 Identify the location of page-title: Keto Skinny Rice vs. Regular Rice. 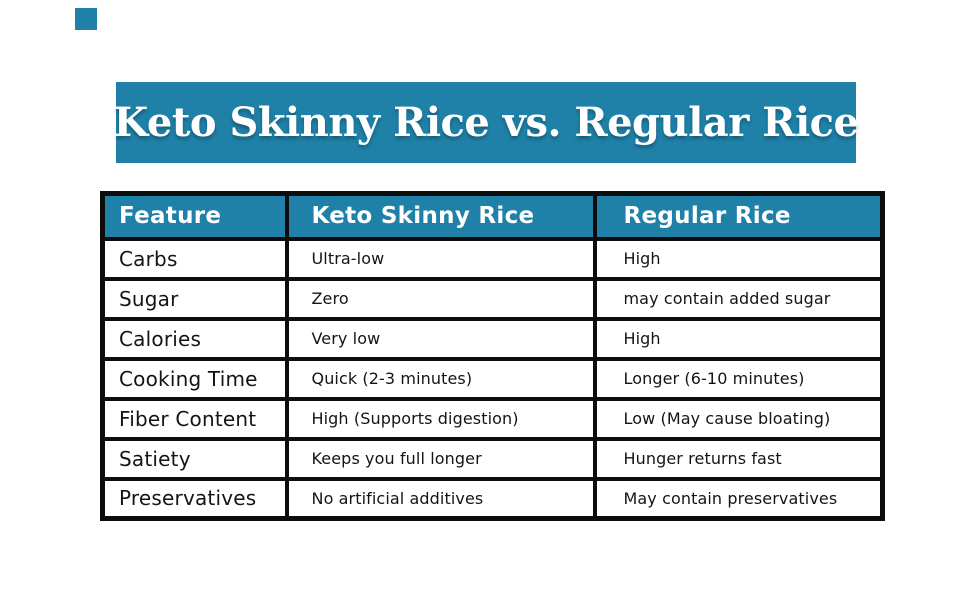
(486, 122).